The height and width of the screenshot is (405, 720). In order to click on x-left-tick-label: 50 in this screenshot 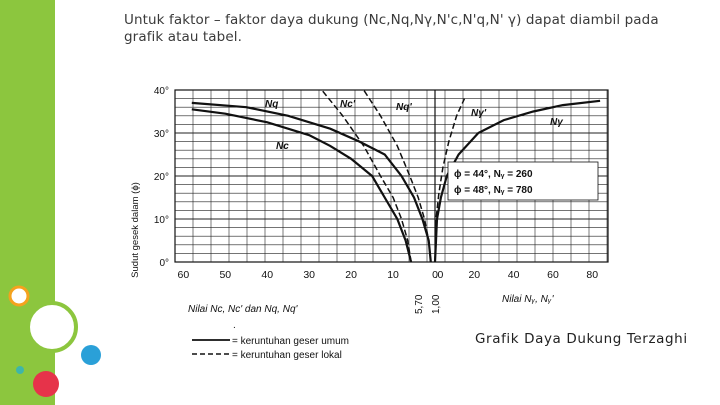, I will do `click(225, 275)`.